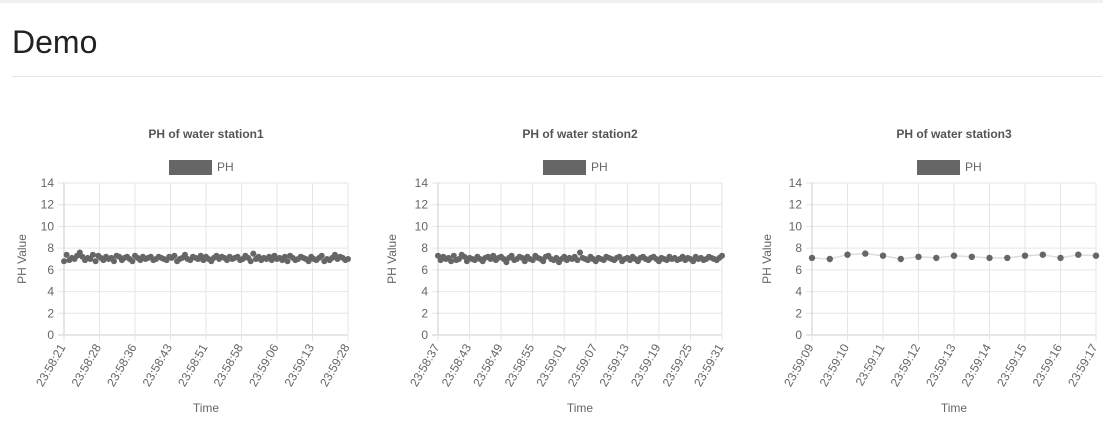 This screenshot has width=1103, height=435. I want to click on chart-title: PH of water station2, so click(580, 134).